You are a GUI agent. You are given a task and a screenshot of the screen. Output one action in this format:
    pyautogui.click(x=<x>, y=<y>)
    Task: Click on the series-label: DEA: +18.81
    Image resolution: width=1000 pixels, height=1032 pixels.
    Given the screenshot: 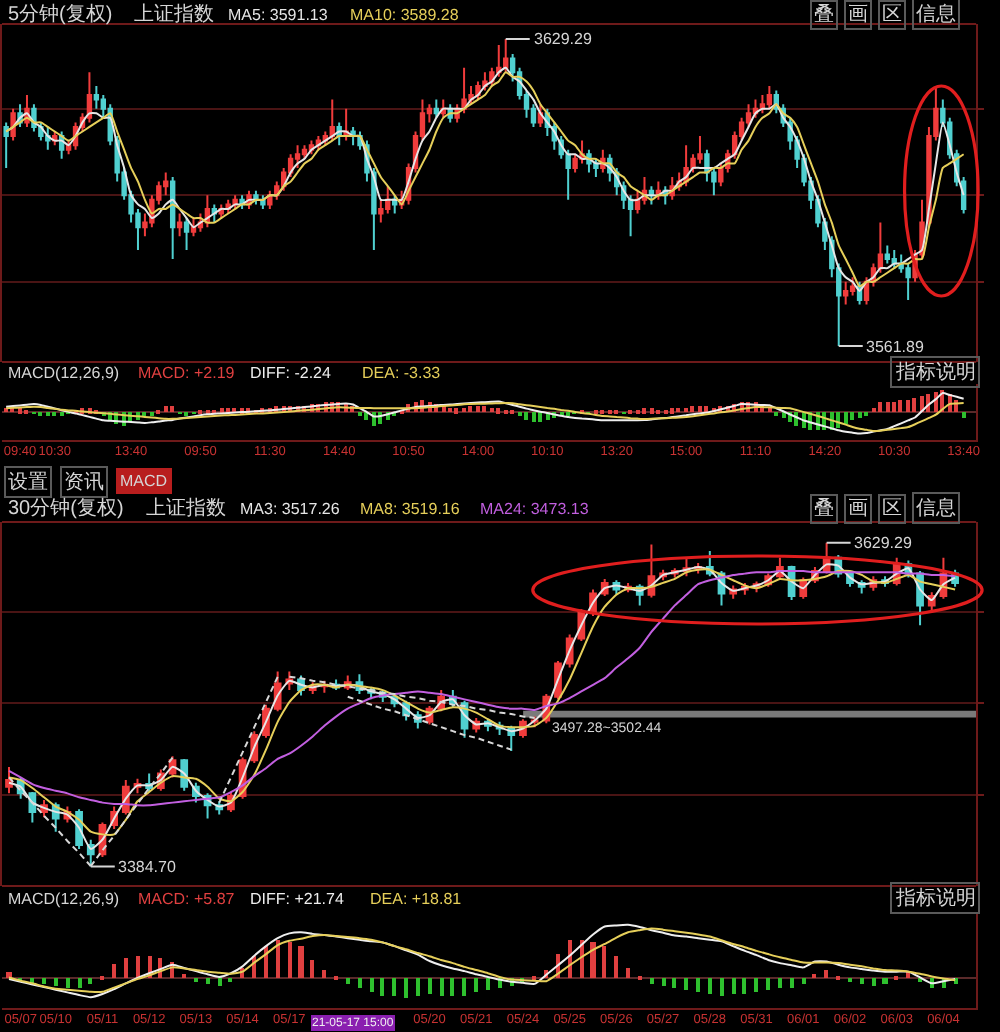 What is the action you would take?
    pyautogui.click(x=416, y=899)
    